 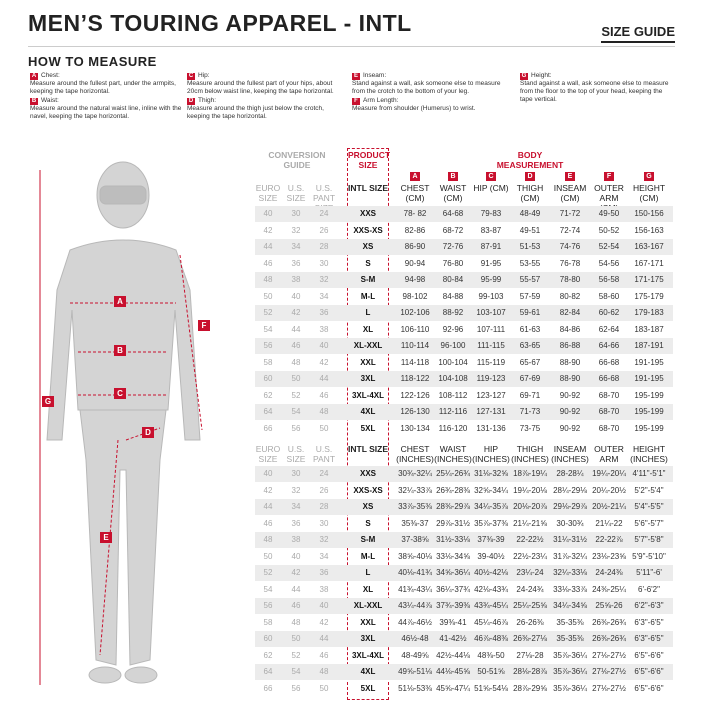 I want to click on column-header: INSEAM (INCHES), so click(x=570, y=454).